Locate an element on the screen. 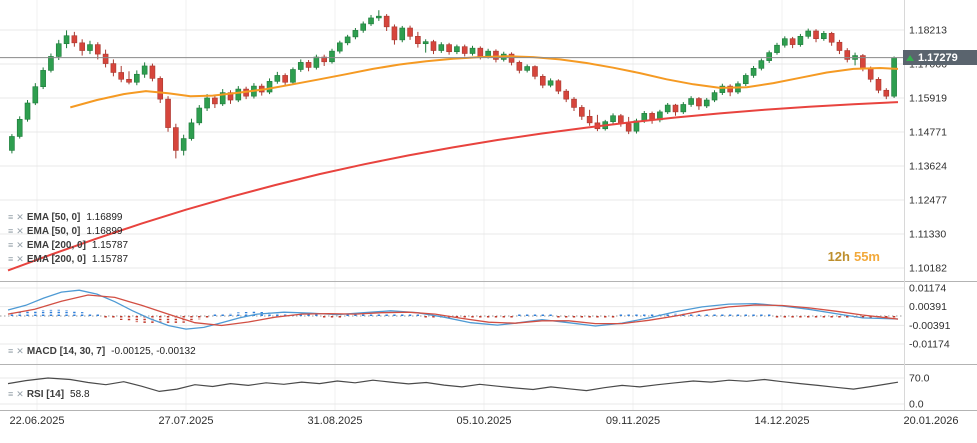 The width and height of the screenshot is (977, 443). price-axis-label: 1.18213 is located at coordinates (928, 31).